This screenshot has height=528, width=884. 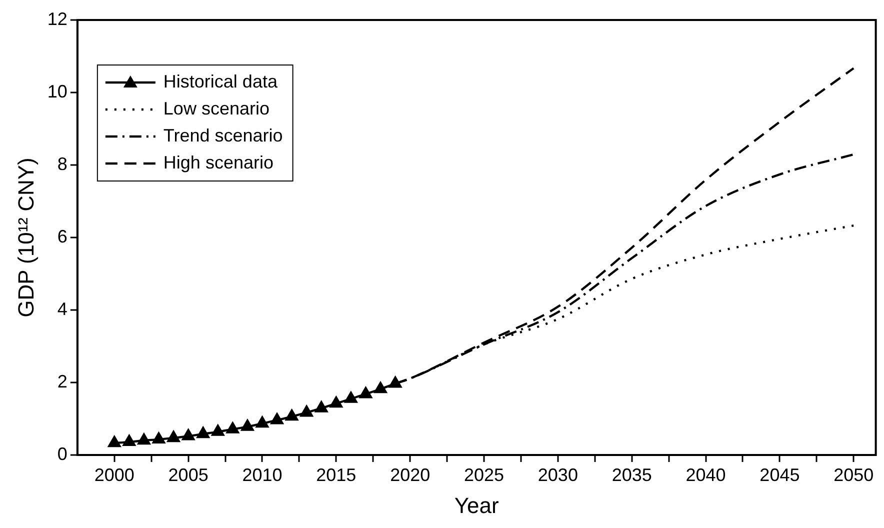 I want to click on x-tick-label: 2045, so click(x=780, y=474).